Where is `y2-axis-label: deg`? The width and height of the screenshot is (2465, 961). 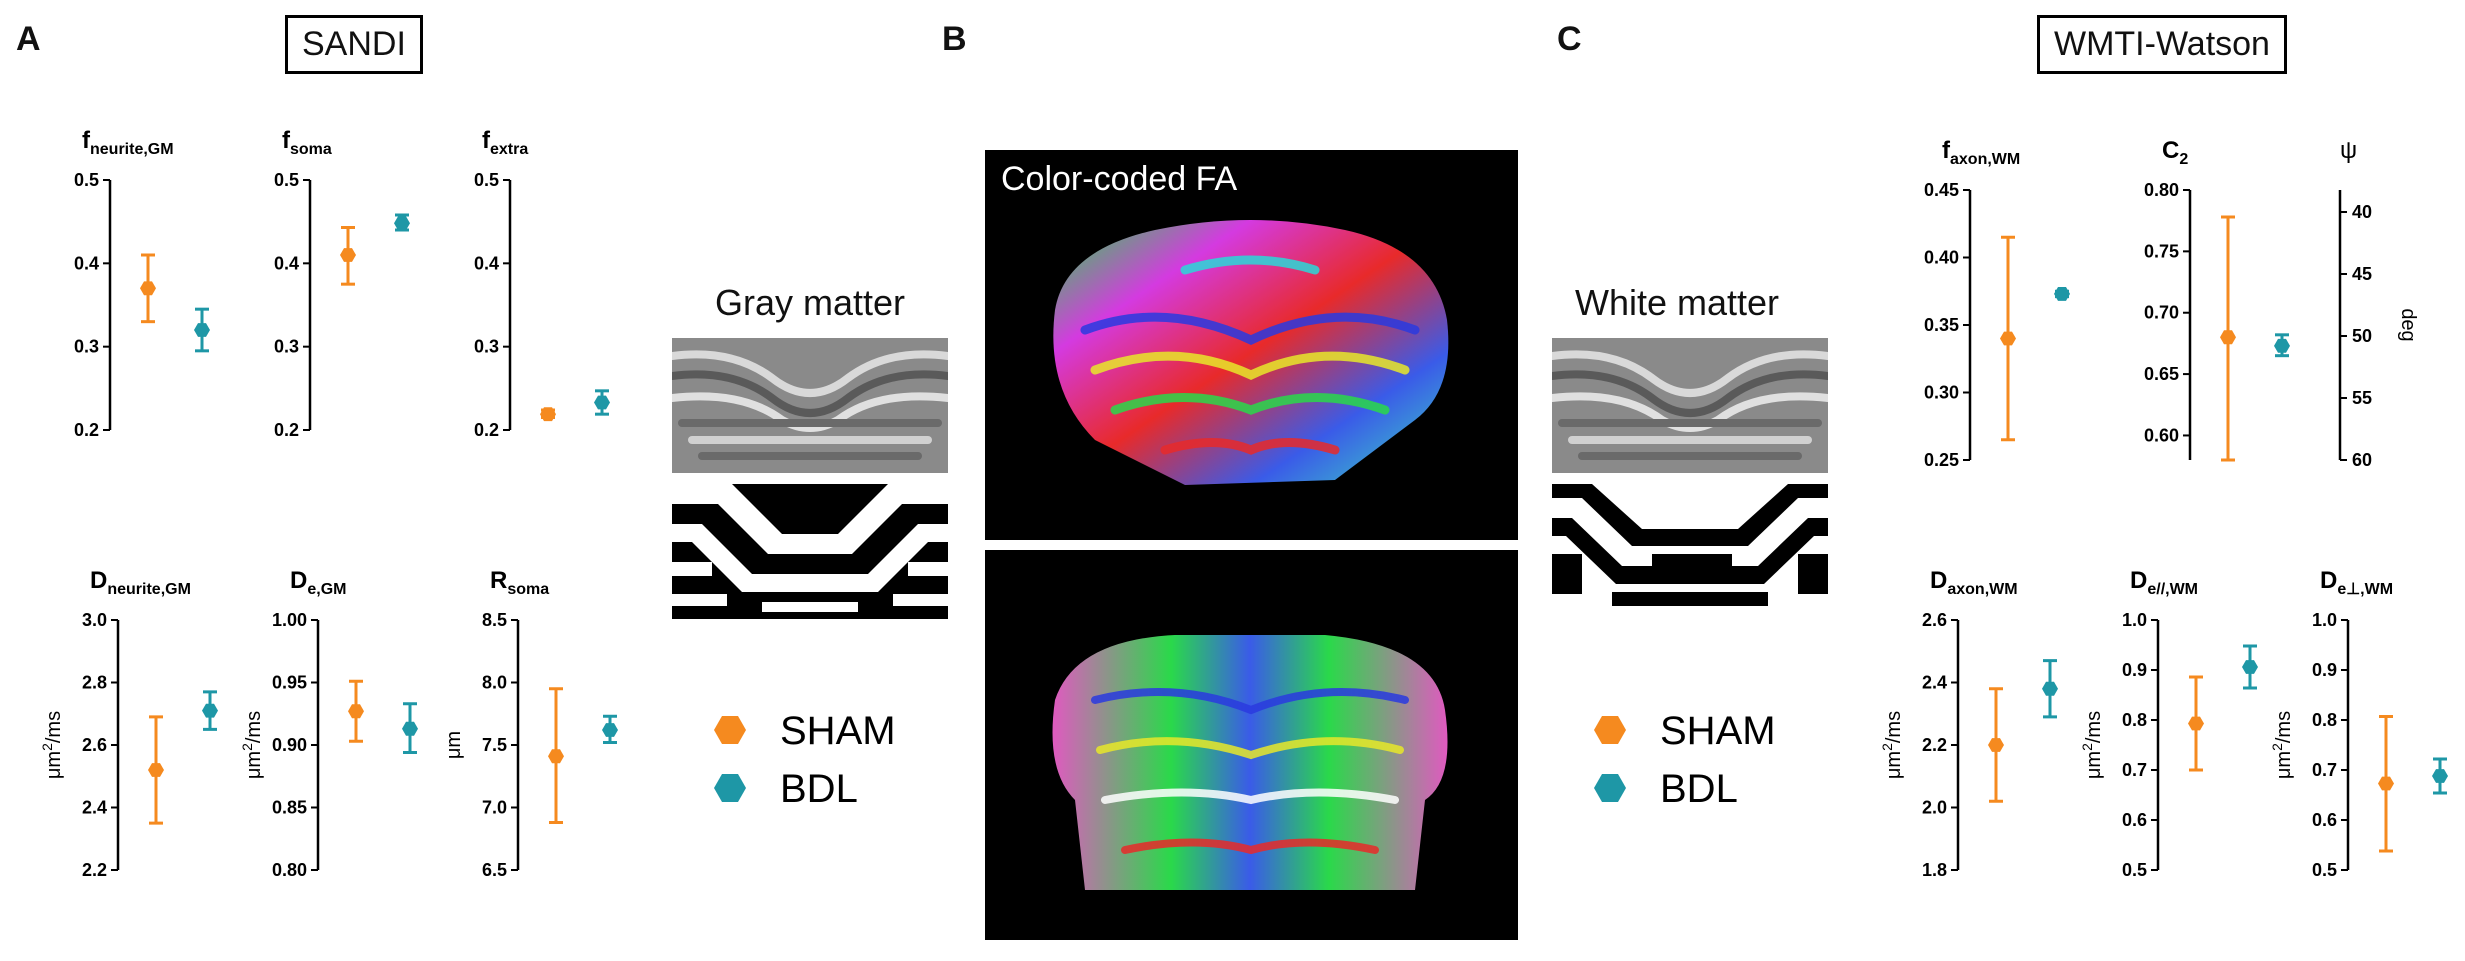 y2-axis-label: deg is located at coordinates (2408, 324).